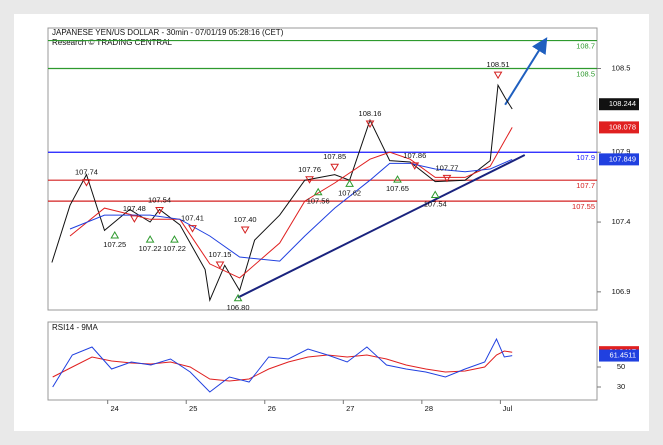 Image resolution: width=663 pixels, height=445 pixels. Describe the element at coordinates (621, 366) in the screenshot. I see `y-tick-label: 50` at that location.